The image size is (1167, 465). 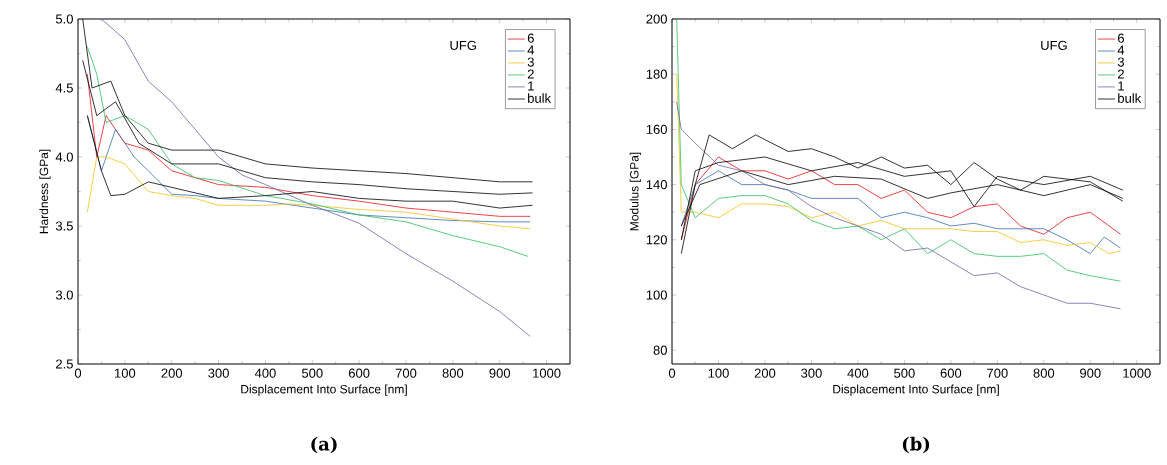 What do you see at coordinates (64, 88) in the screenshot?
I see `y-tick-label: 4.5` at bounding box center [64, 88].